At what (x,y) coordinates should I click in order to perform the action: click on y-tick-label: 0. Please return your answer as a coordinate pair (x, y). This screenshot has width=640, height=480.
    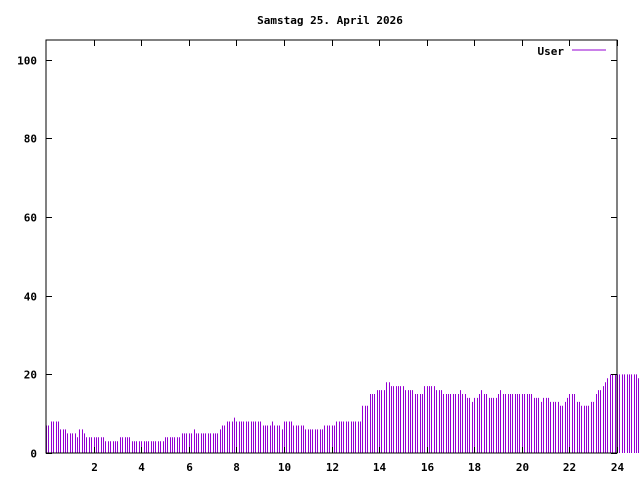
    Looking at the image, I should click on (33, 454).